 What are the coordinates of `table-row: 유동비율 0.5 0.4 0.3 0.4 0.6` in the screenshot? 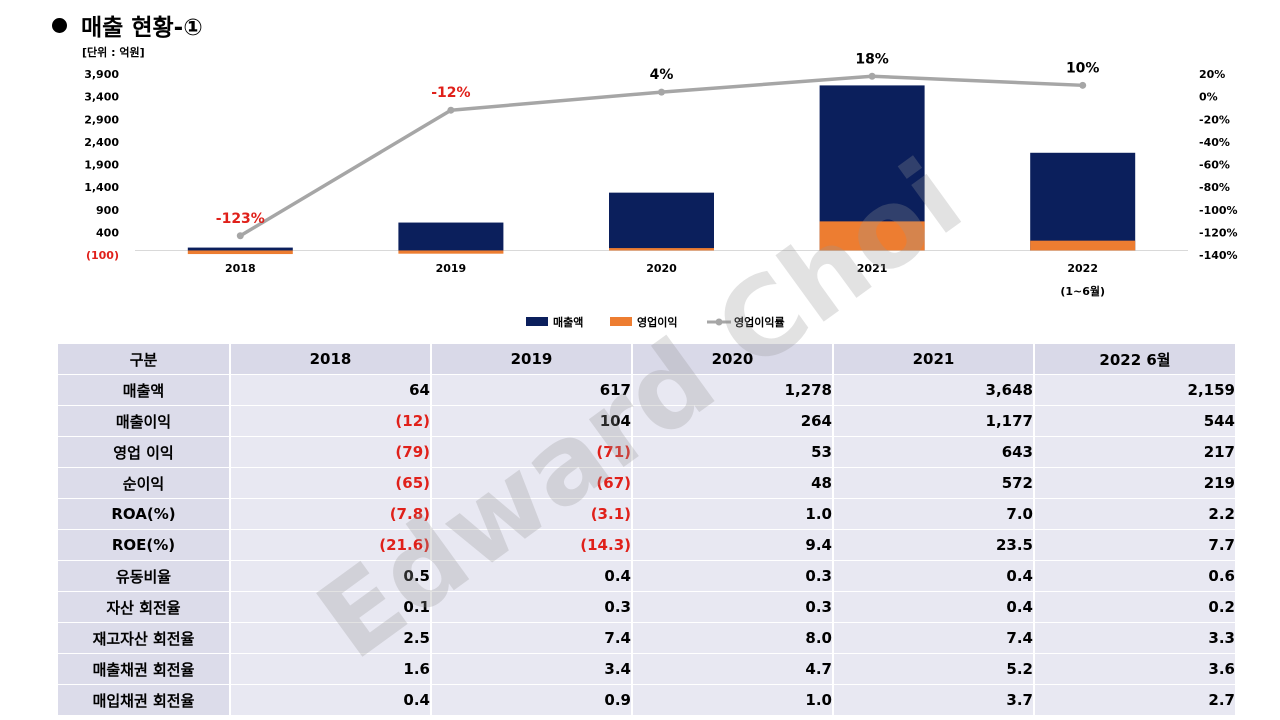 It's located at (647, 576).